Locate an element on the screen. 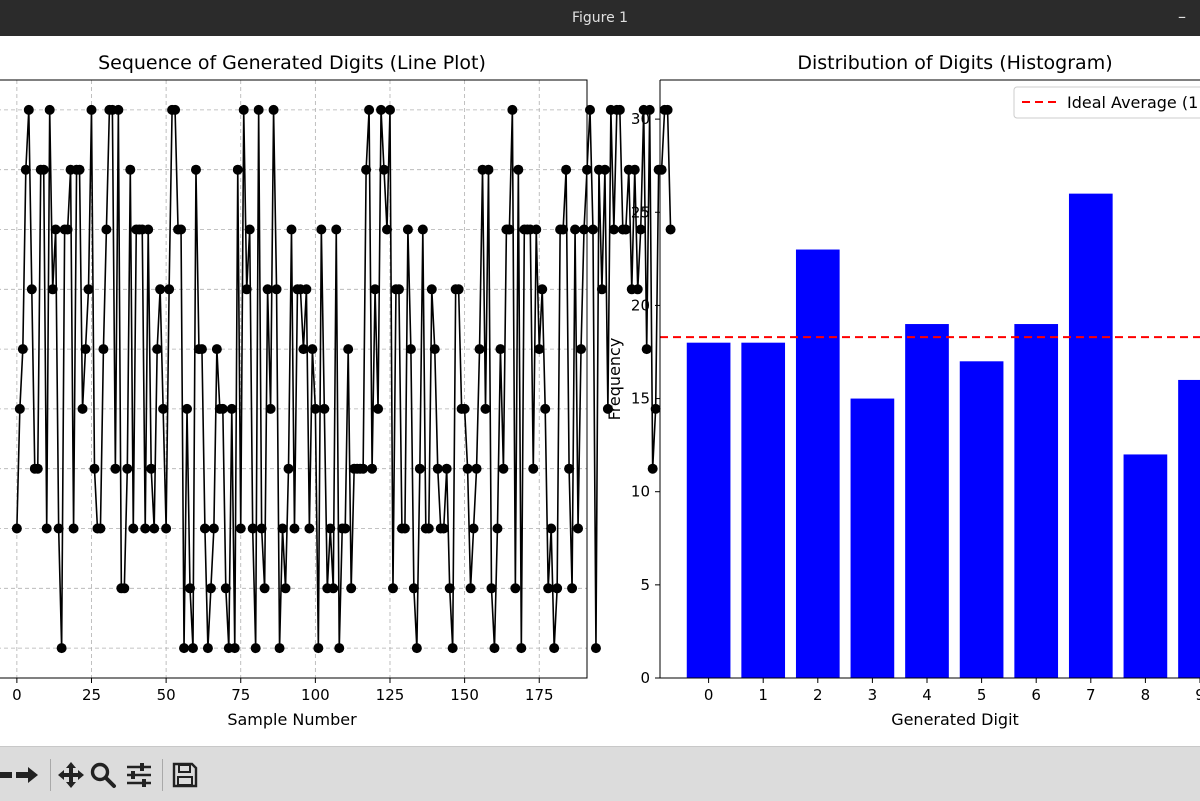 This screenshot has width=1200, height=801. configure-subplots-icon is located at coordinates (139, 775).